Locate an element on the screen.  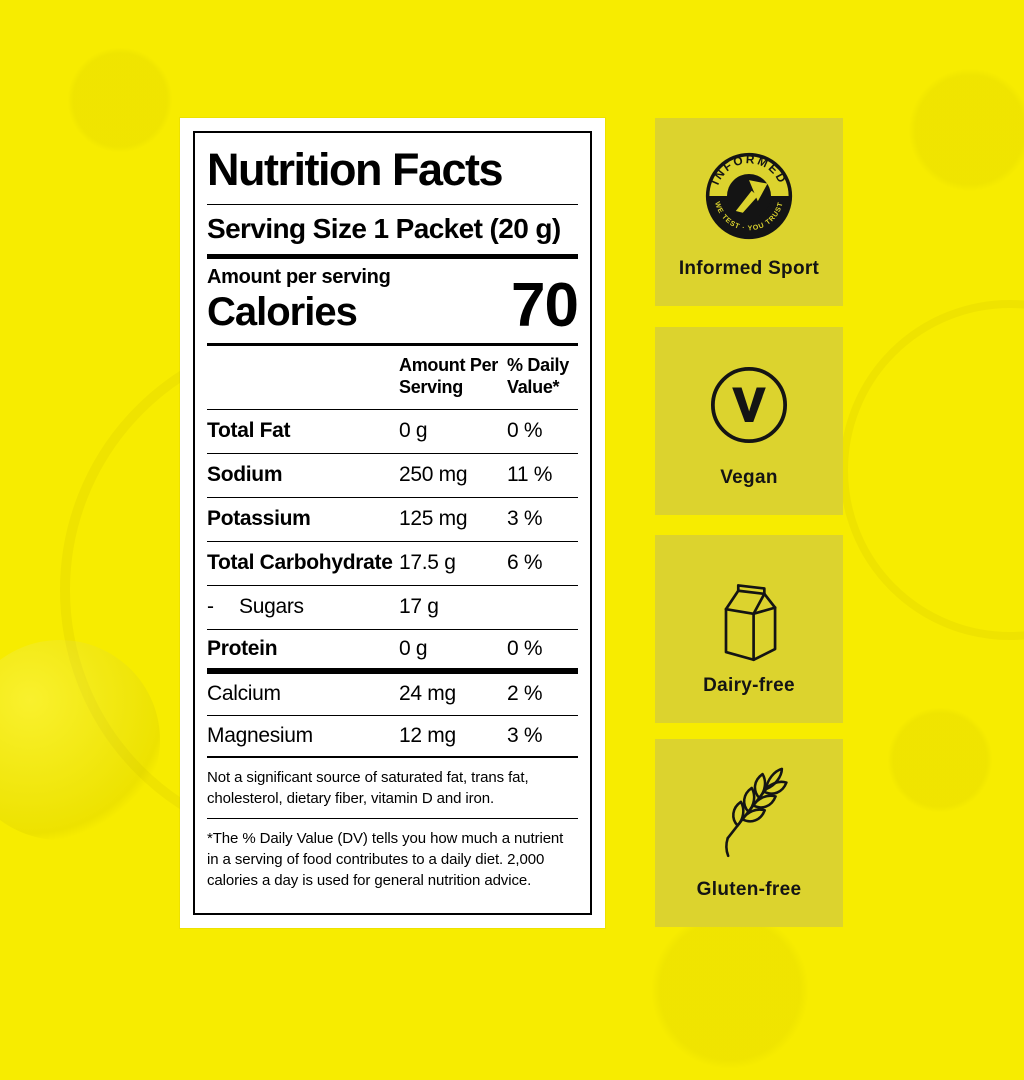
badge-label: Vegan is located at coordinates (749, 477).